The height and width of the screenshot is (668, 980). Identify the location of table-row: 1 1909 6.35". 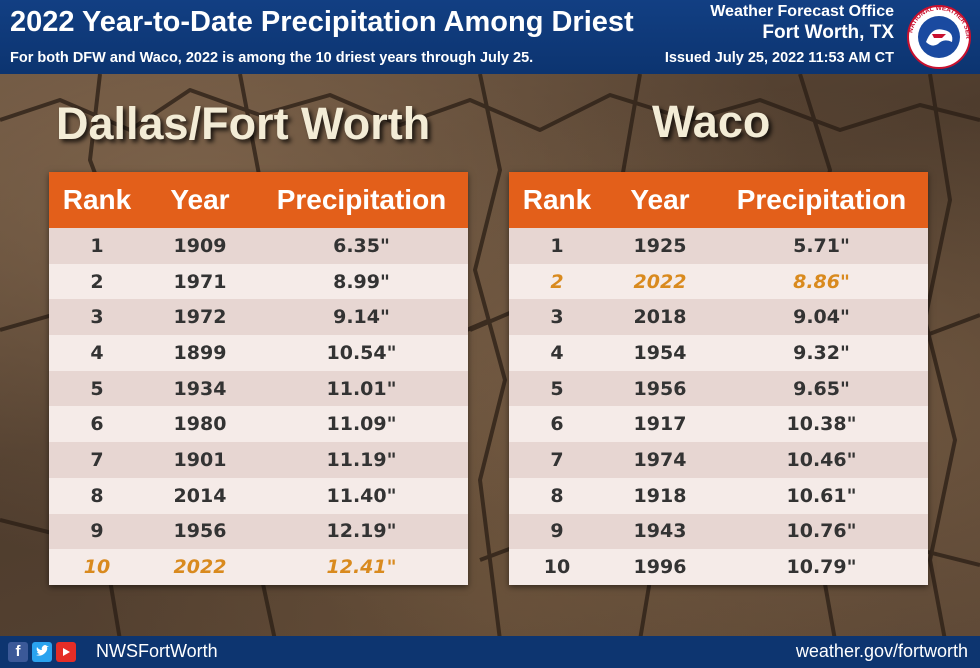
(258, 246).